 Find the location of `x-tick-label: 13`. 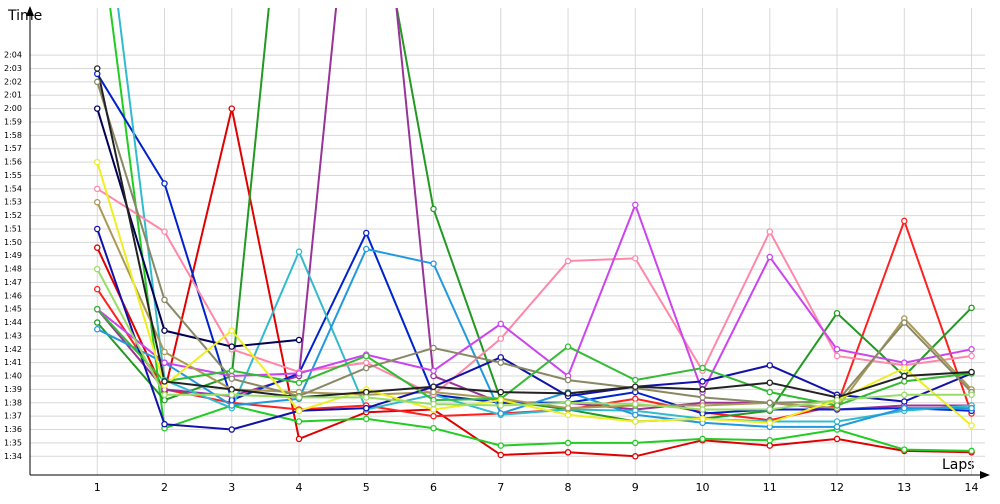

x-tick-label: 13 is located at coordinates (904, 487).